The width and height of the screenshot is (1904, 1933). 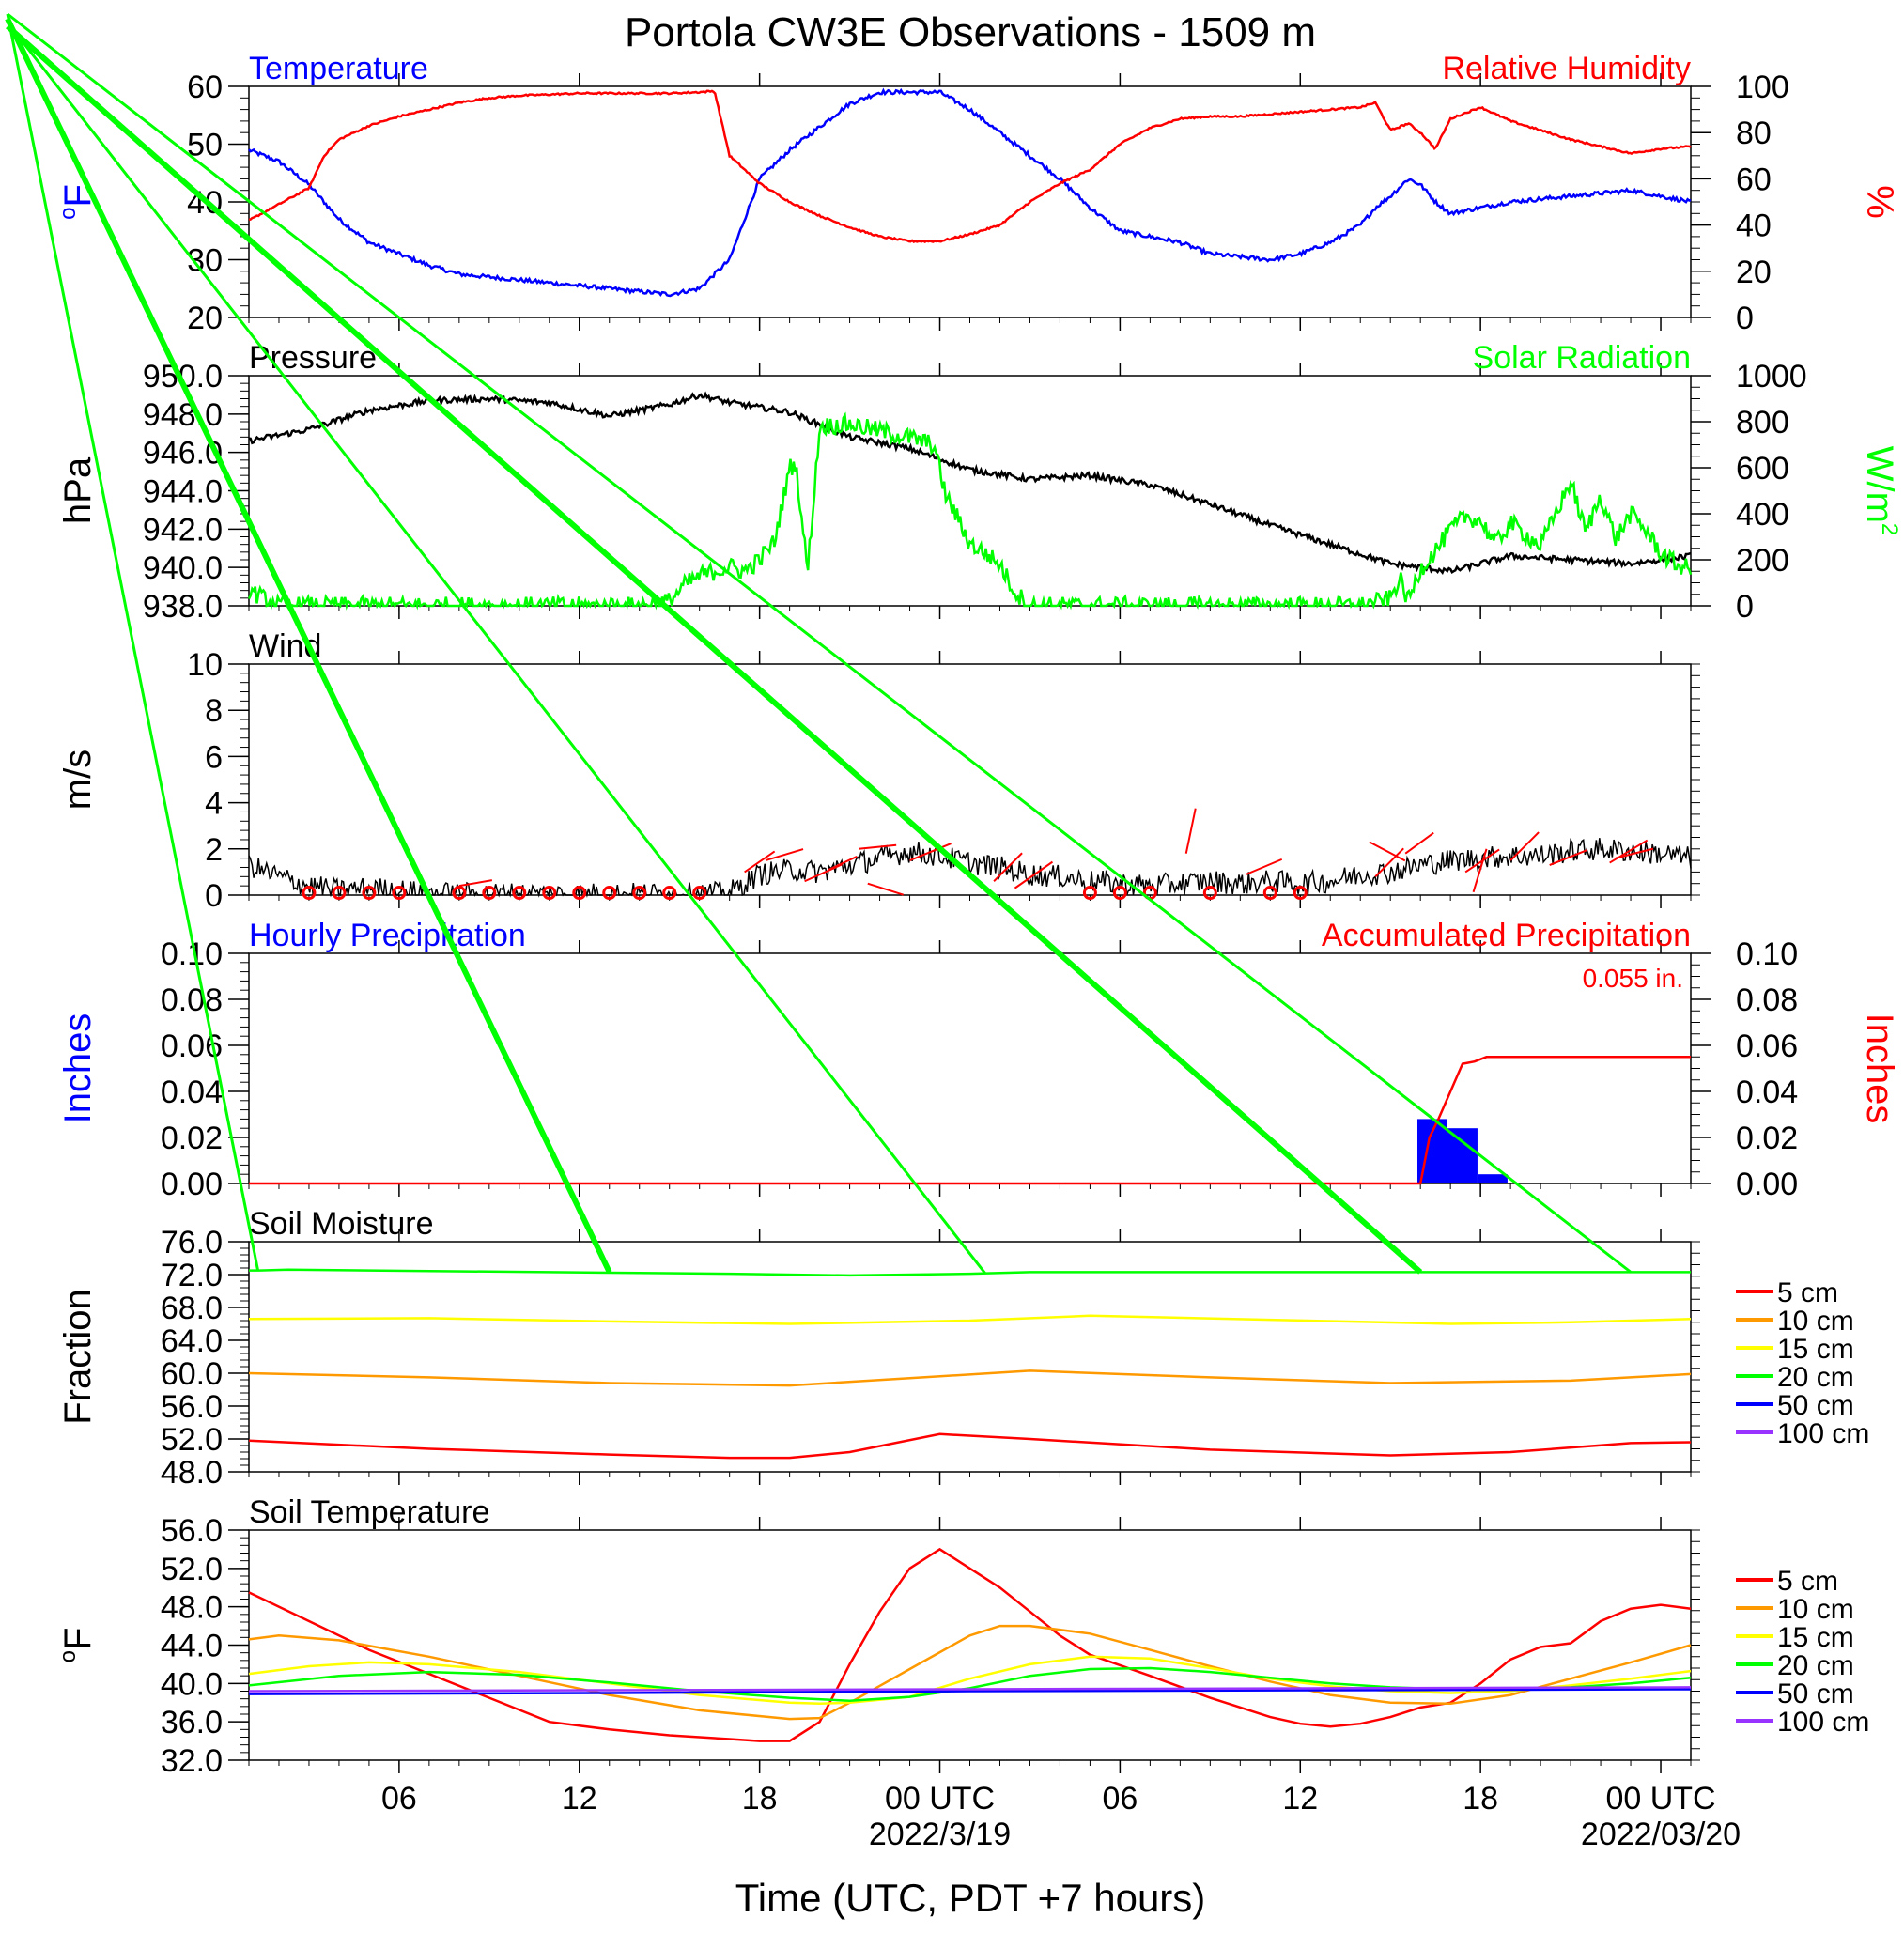 What do you see at coordinates (1807, 1292) in the screenshot?
I see `legend-label: 5 cm` at bounding box center [1807, 1292].